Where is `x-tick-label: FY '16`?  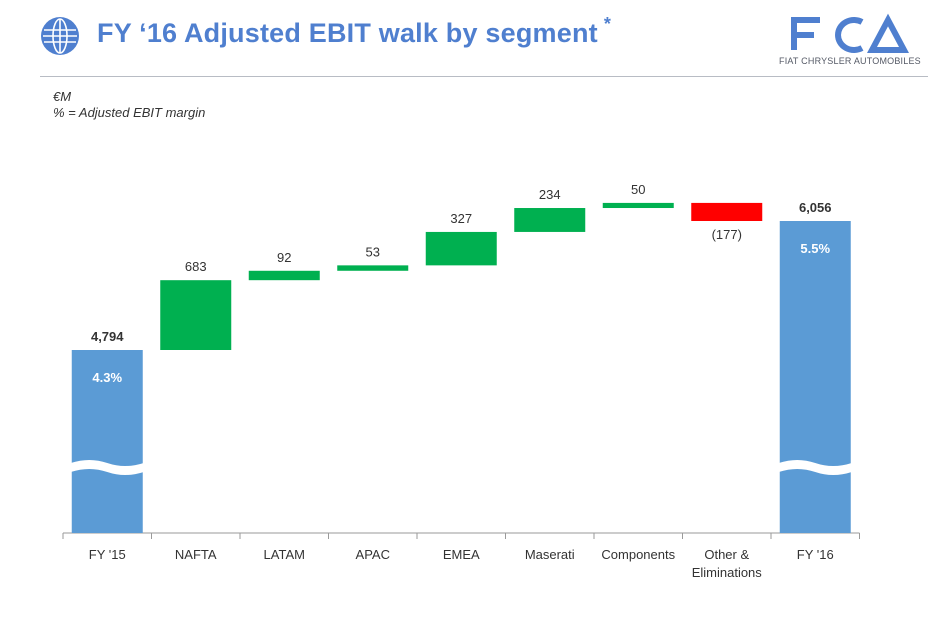
x-tick-label: FY '16 is located at coordinates (815, 554).